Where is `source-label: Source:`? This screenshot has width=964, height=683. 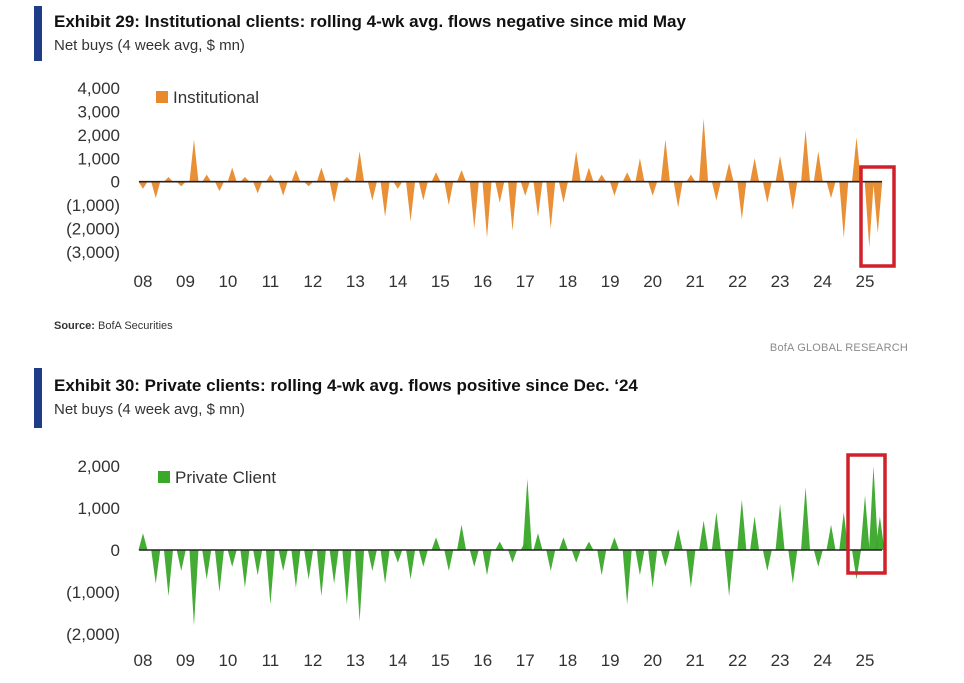 source-label: Source: is located at coordinates (74, 326).